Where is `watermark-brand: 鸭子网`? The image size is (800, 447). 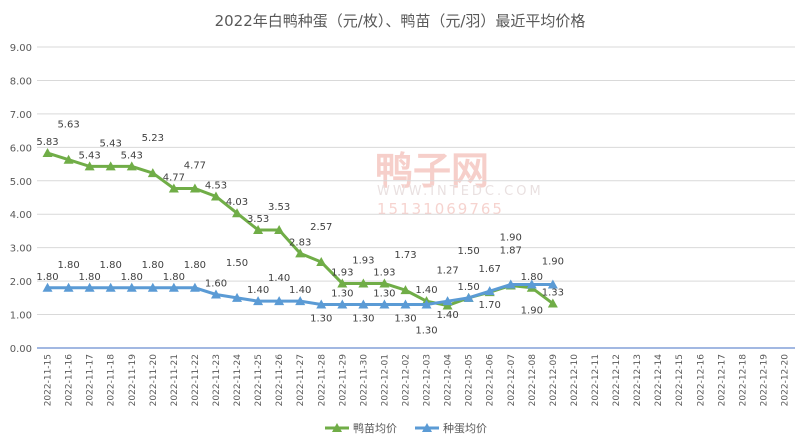 watermark-brand: 鸭子网 is located at coordinates (432, 171).